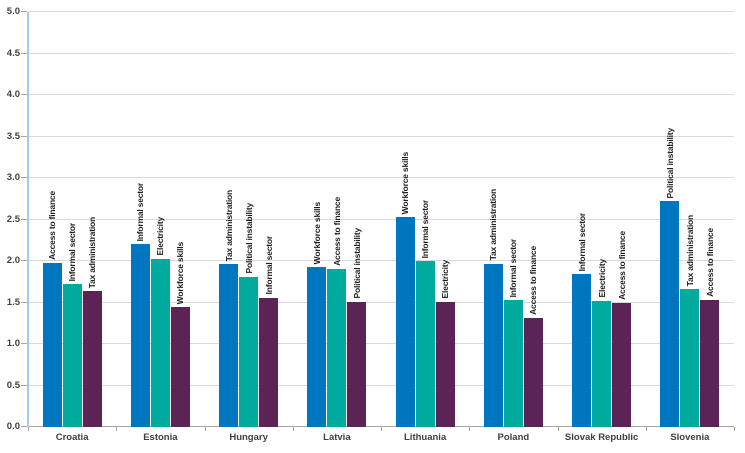 The height and width of the screenshot is (453, 745). What do you see at coordinates (601, 437) in the screenshot?
I see `category-label-slovak-republic: Slovak Republic` at bounding box center [601, 437].